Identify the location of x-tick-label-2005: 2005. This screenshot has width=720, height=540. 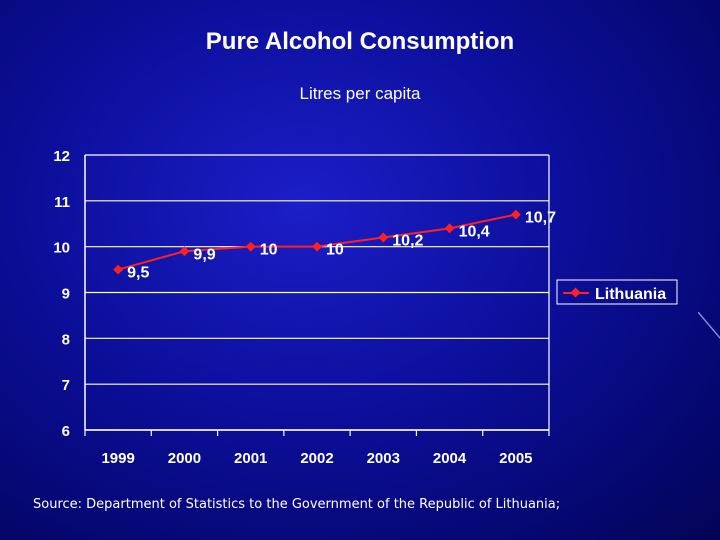
(515, 458).